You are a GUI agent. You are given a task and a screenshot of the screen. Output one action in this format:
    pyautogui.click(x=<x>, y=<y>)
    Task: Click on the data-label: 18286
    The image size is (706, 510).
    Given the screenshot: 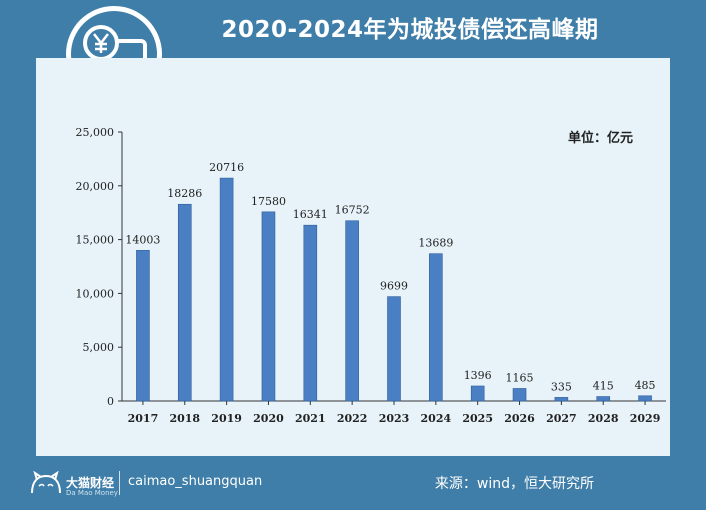 What is the action you would take?
    pyautogui.click(x=184, y=193)
    